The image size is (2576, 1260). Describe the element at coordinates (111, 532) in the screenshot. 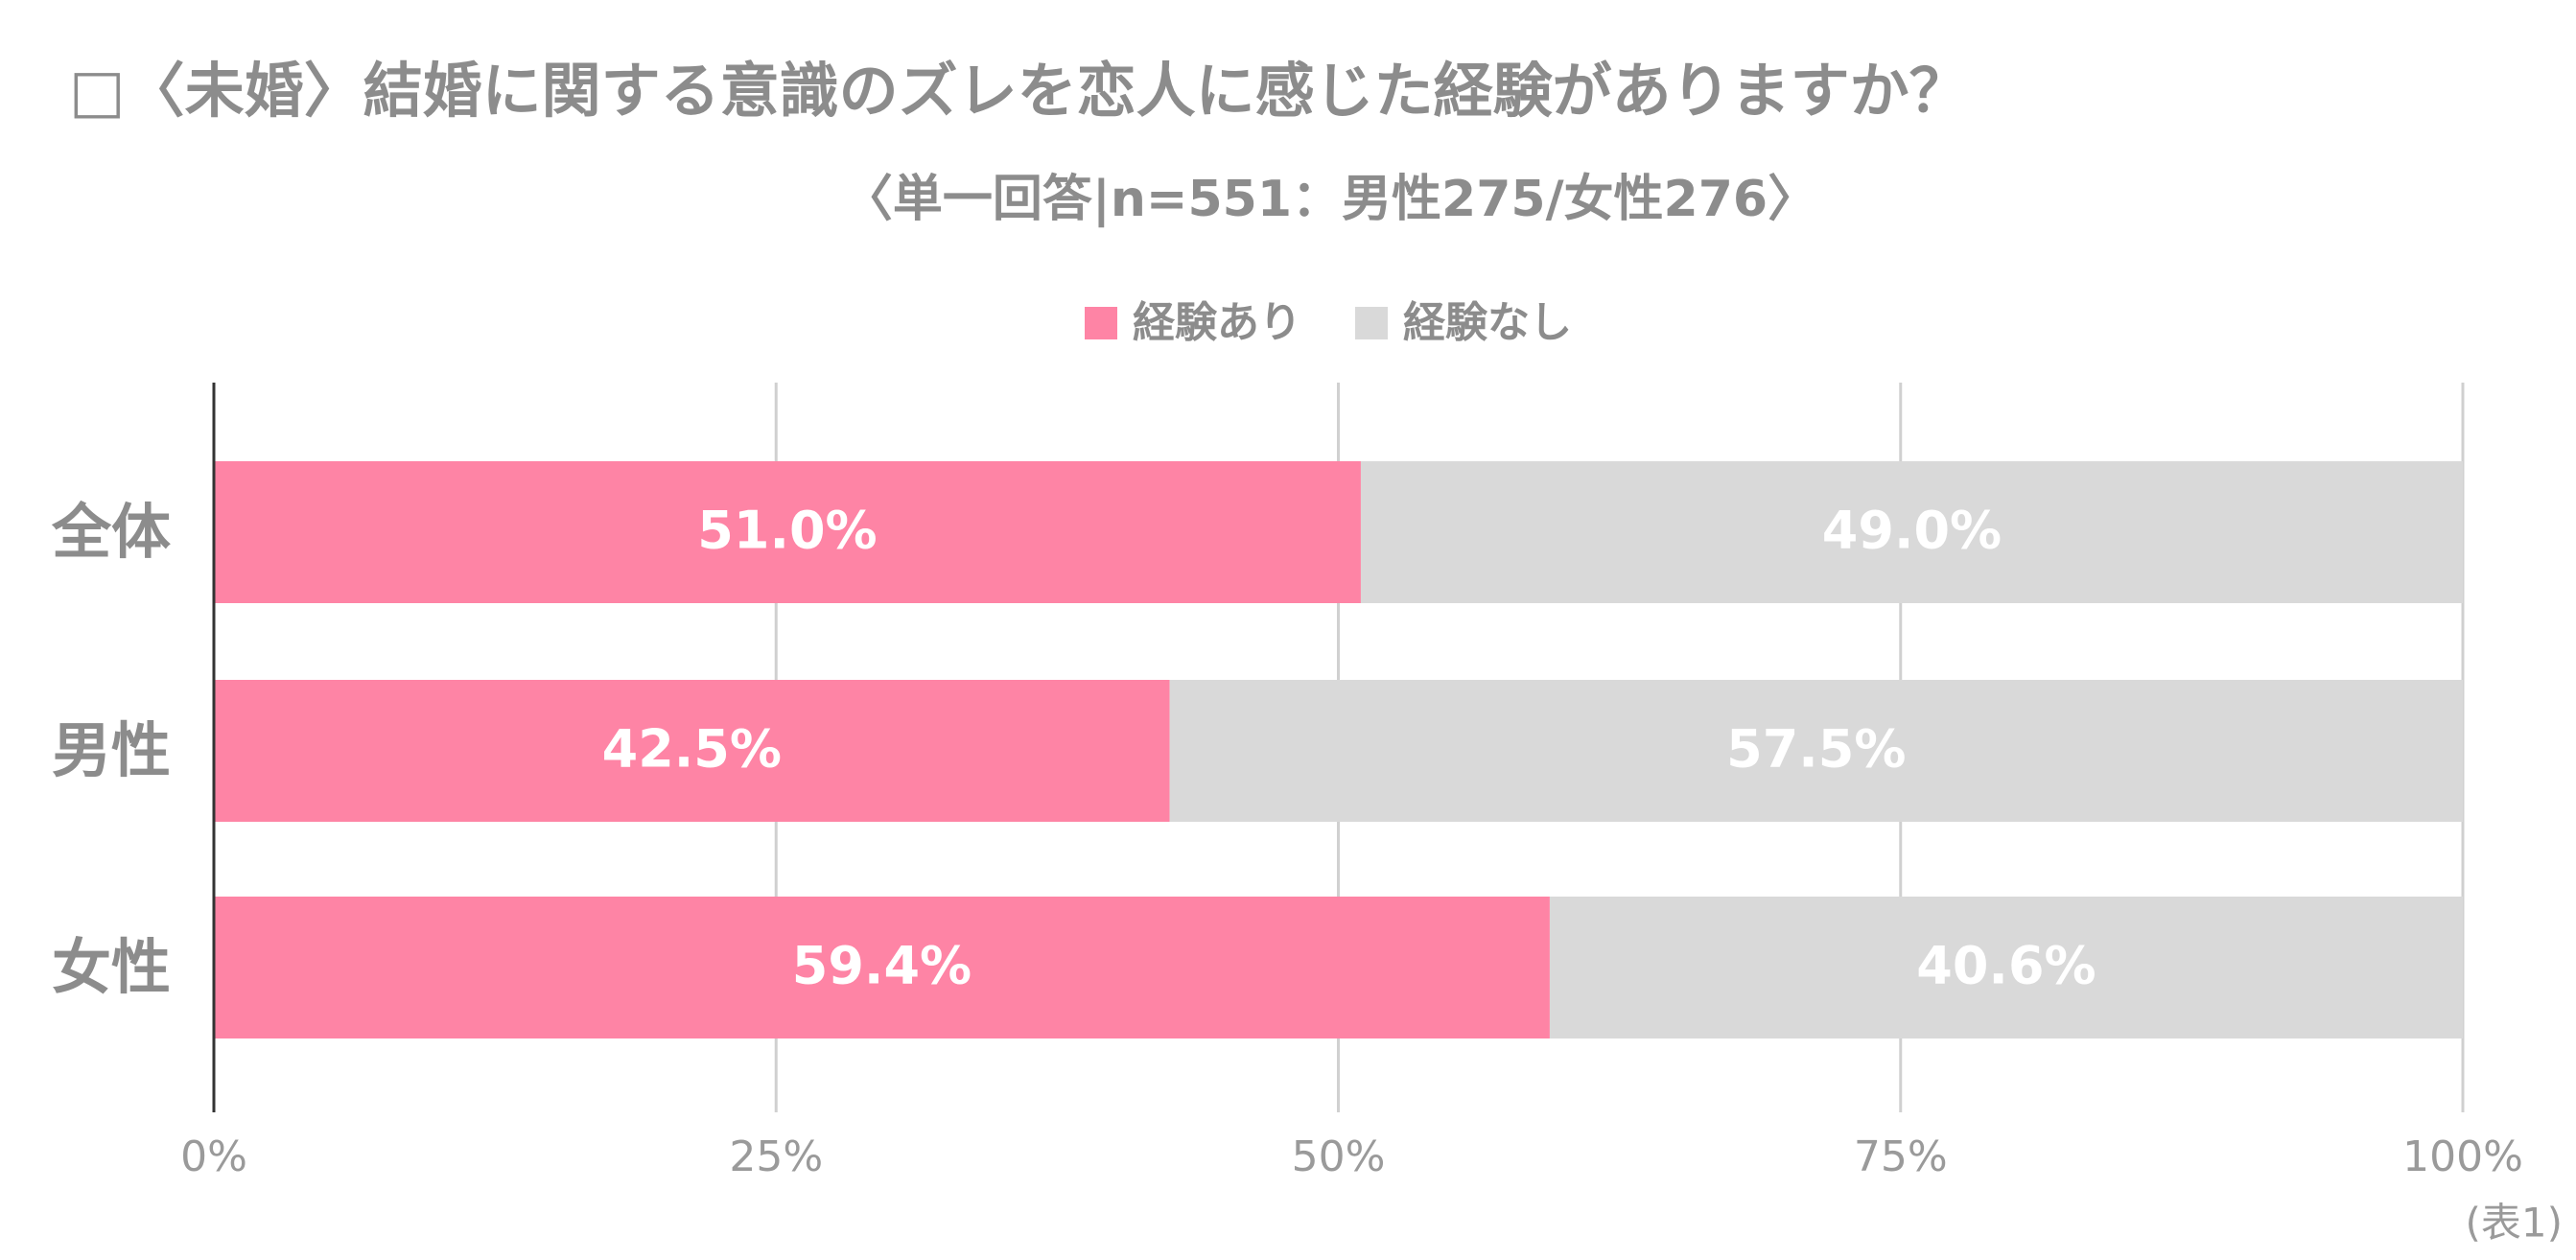

I see `y-tick-label: 全体` at that location.